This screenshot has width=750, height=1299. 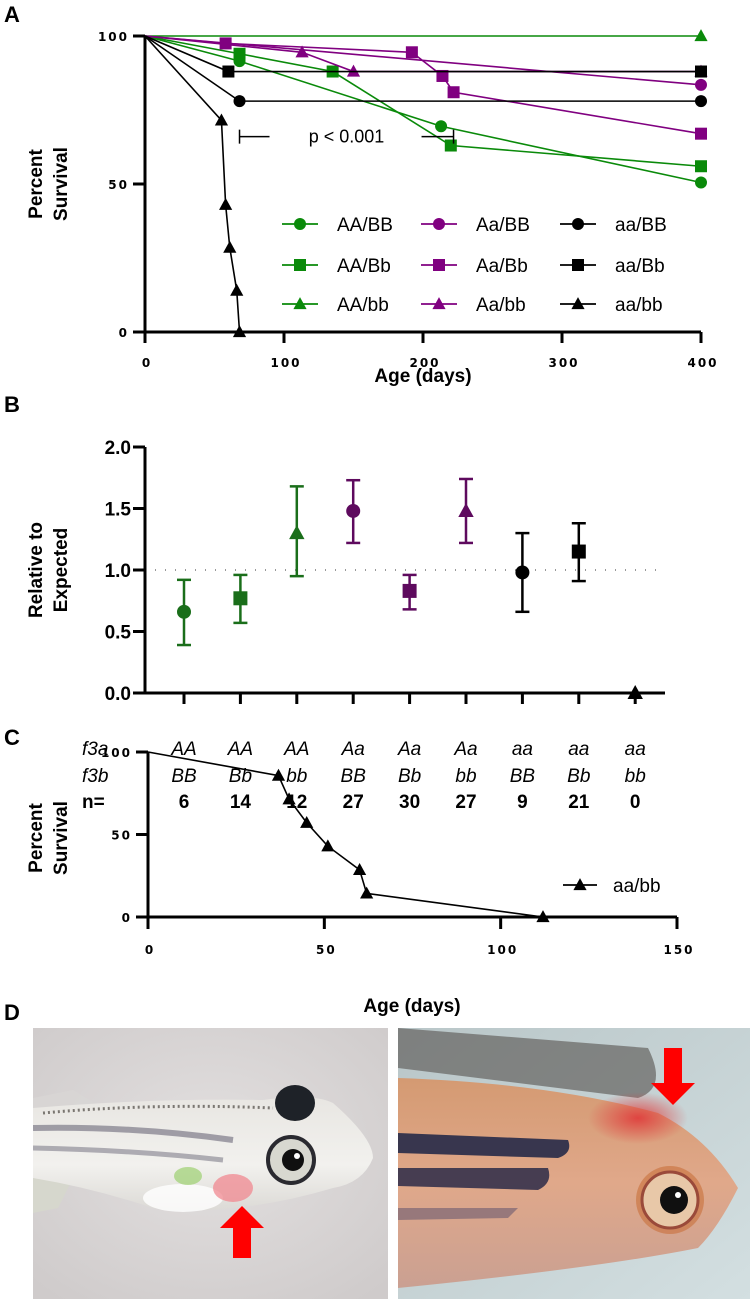 I want to click on x-tick-label: 200, so click(x=424, y=363).